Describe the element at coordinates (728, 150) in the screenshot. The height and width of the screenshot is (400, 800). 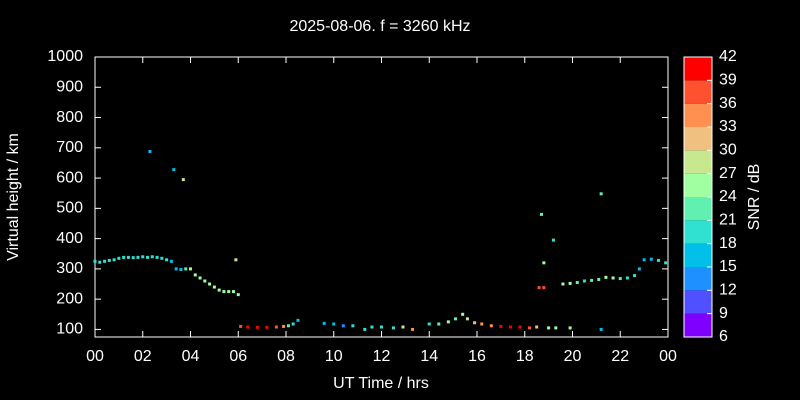
I see `colorbar-tick-label: 30` at that location.